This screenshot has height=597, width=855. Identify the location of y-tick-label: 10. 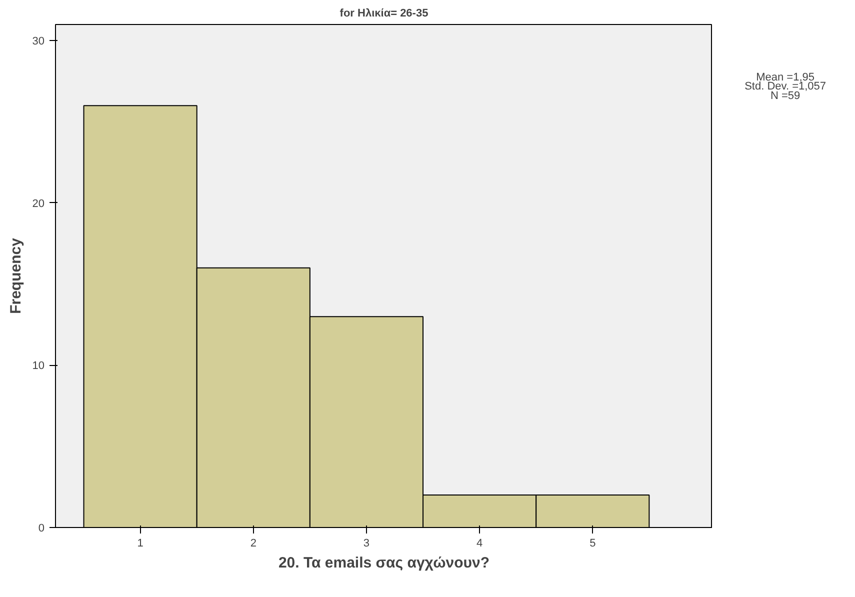
(38, 366).